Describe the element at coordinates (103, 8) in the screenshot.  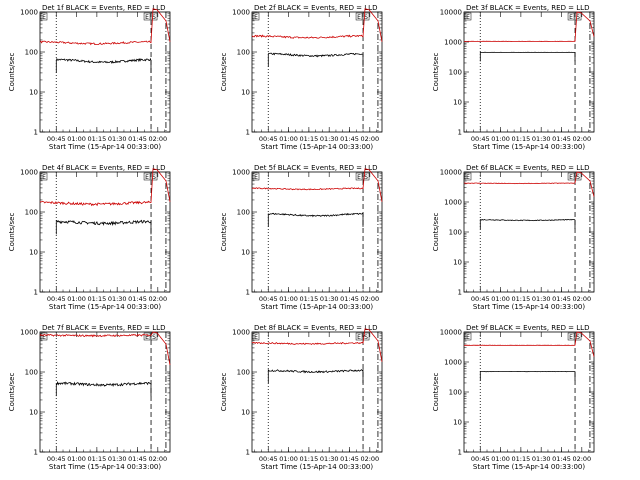
I see `panel-title: Det 1f BLACK = Events, RED = LLD` at that location.